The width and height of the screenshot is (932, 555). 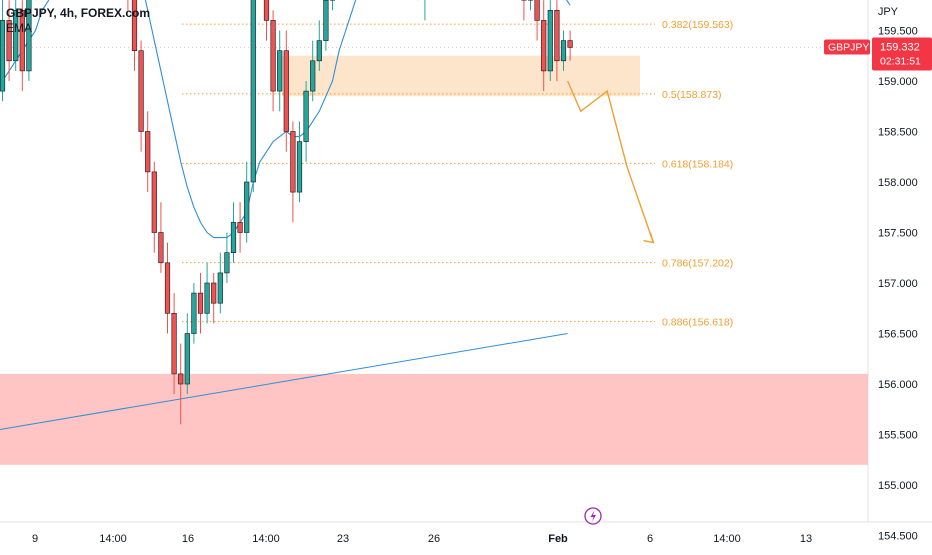 What do you see at coordinates (692, 95) in the screenshot?
I see `fib-orange-label: 0.5(158.873)` at bounding box center [692, 95].